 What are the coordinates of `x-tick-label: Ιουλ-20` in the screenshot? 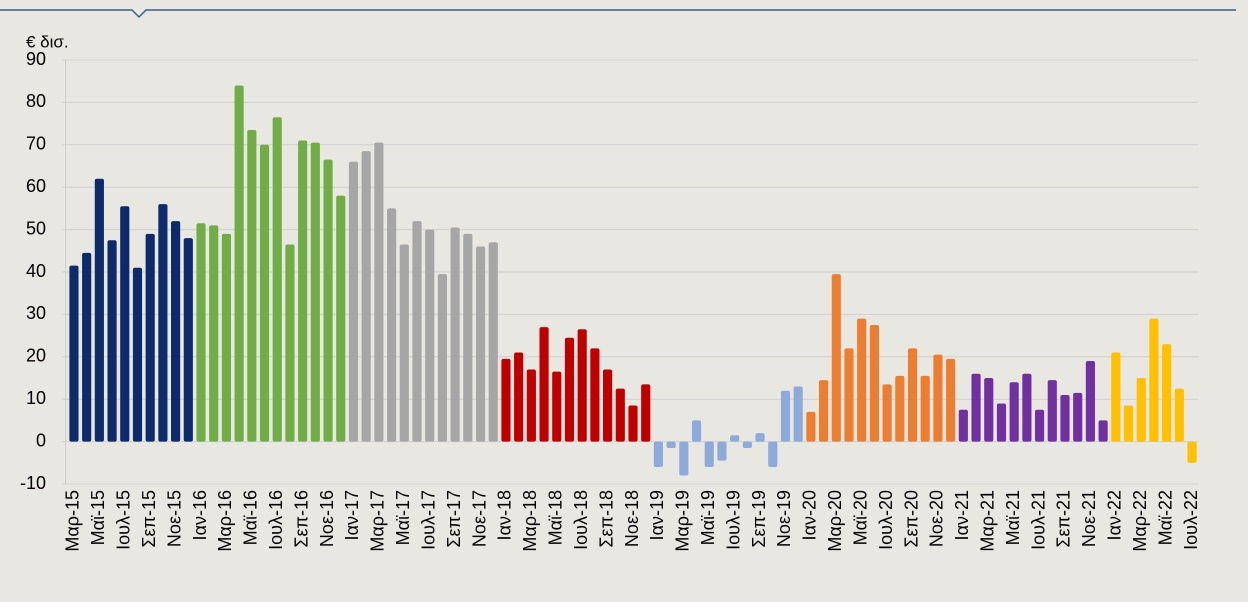 It's located at (886, 520).